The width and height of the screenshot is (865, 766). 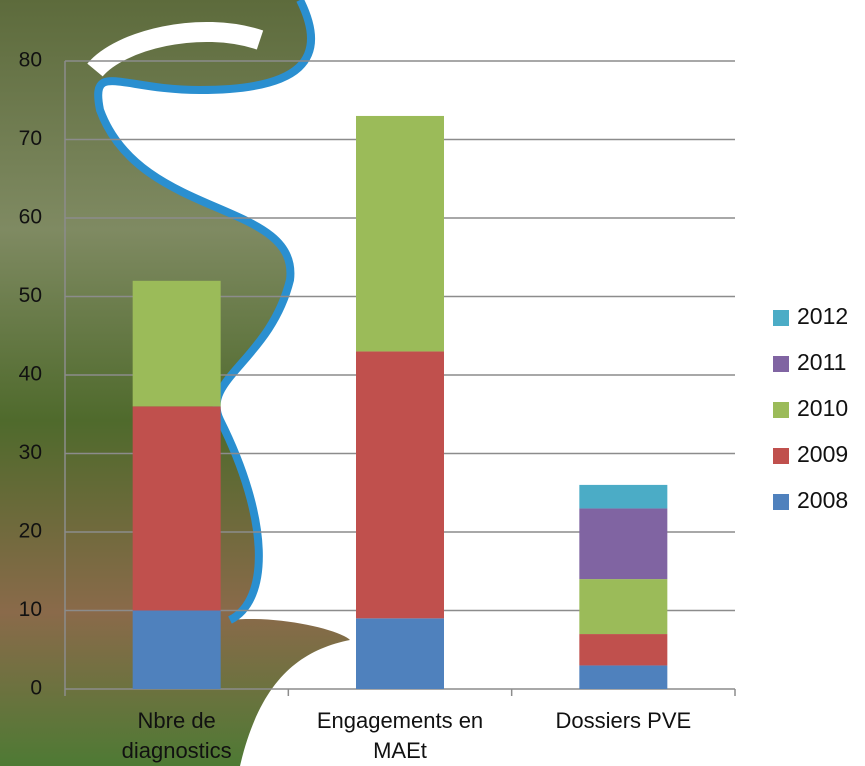 What do you see at coordinates (30, 60) in the screenshot?
I see `y-tick-label: 80` at bounding box center [30, 60].